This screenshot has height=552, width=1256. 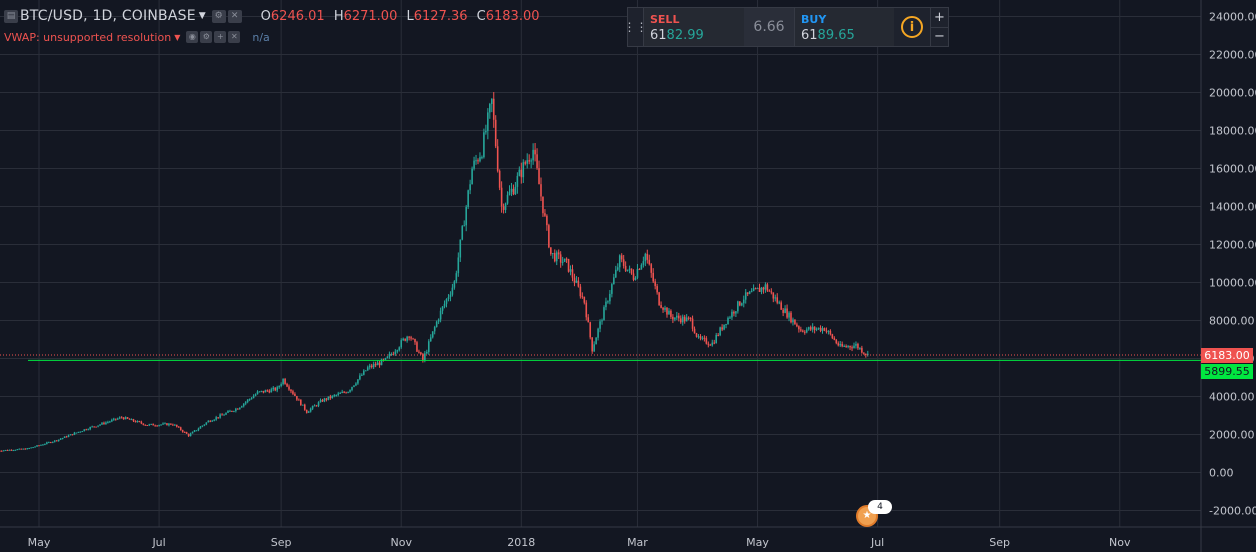 I want to click on horizontal-line-price-tag: 5899.55, so click(x=1227, y=372).